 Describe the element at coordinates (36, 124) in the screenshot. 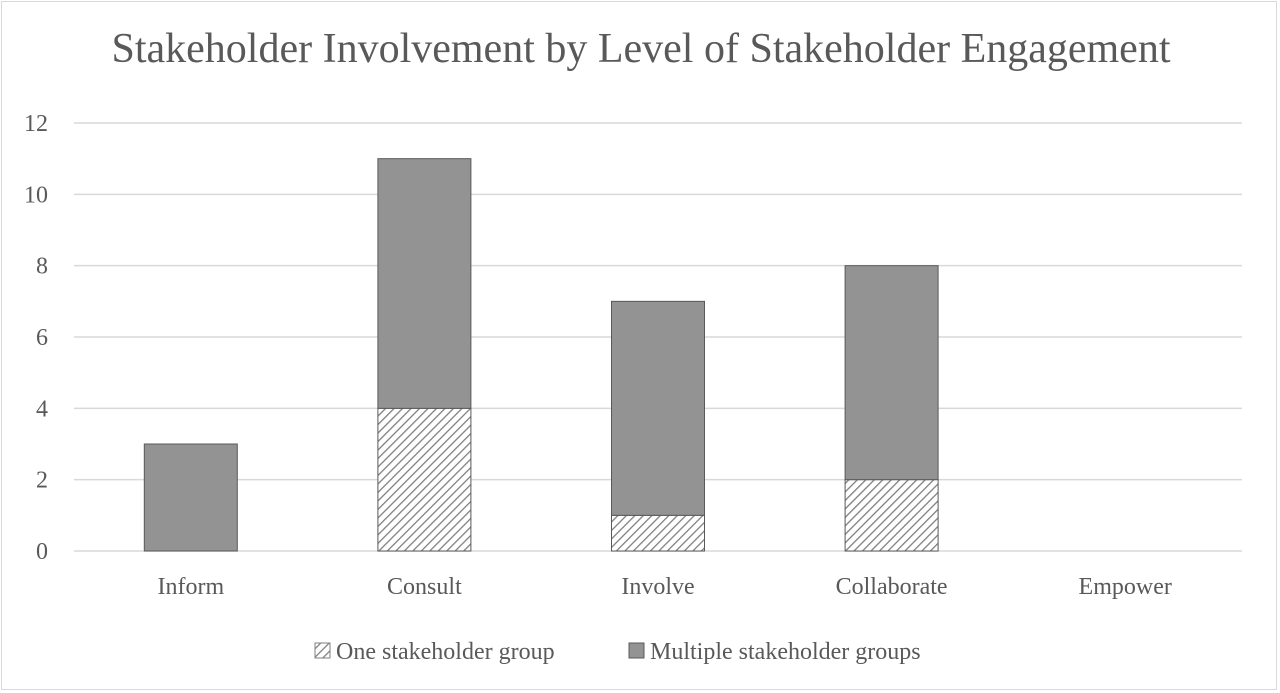

I see `y-tick-label: 12` at that location.